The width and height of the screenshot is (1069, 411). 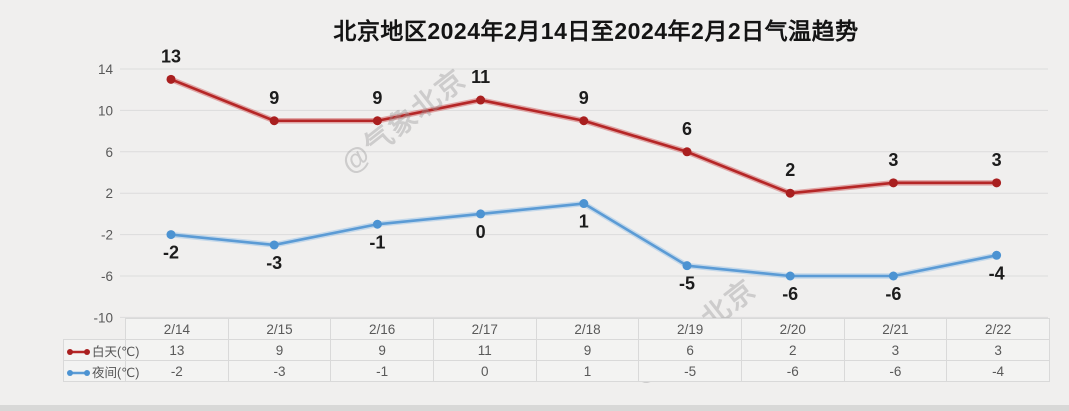 I want to click on y-axis-tick-label: 10, so click(x=105, y=110).